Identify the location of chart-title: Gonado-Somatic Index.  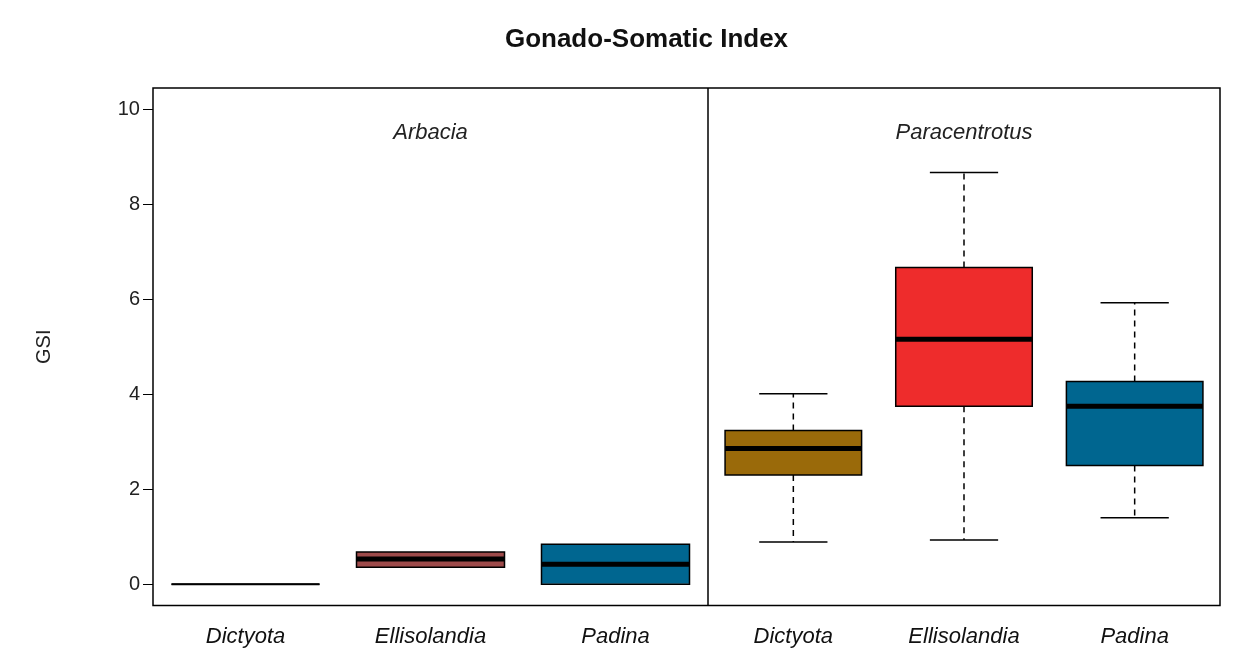
(646, 38).